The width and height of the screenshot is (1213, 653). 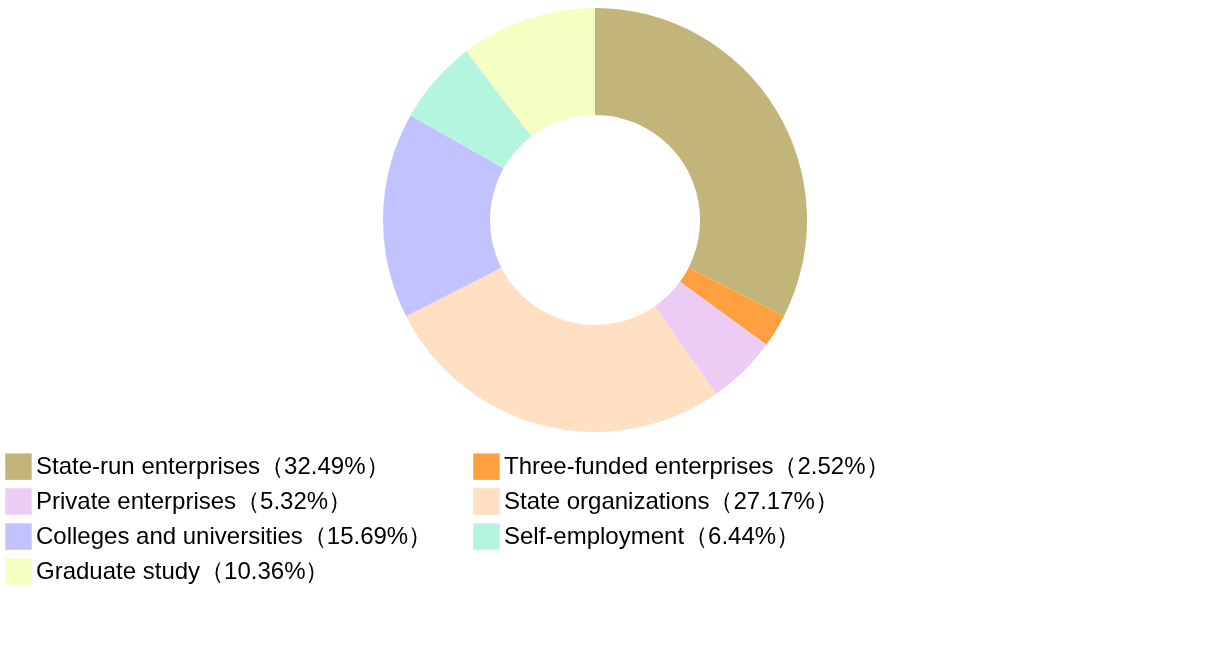 What do you see at coordinates (234, 535) in the screenshot?
I see `legend-label: Colleges and universities（15.69%）` at bounding box center [234, 535].